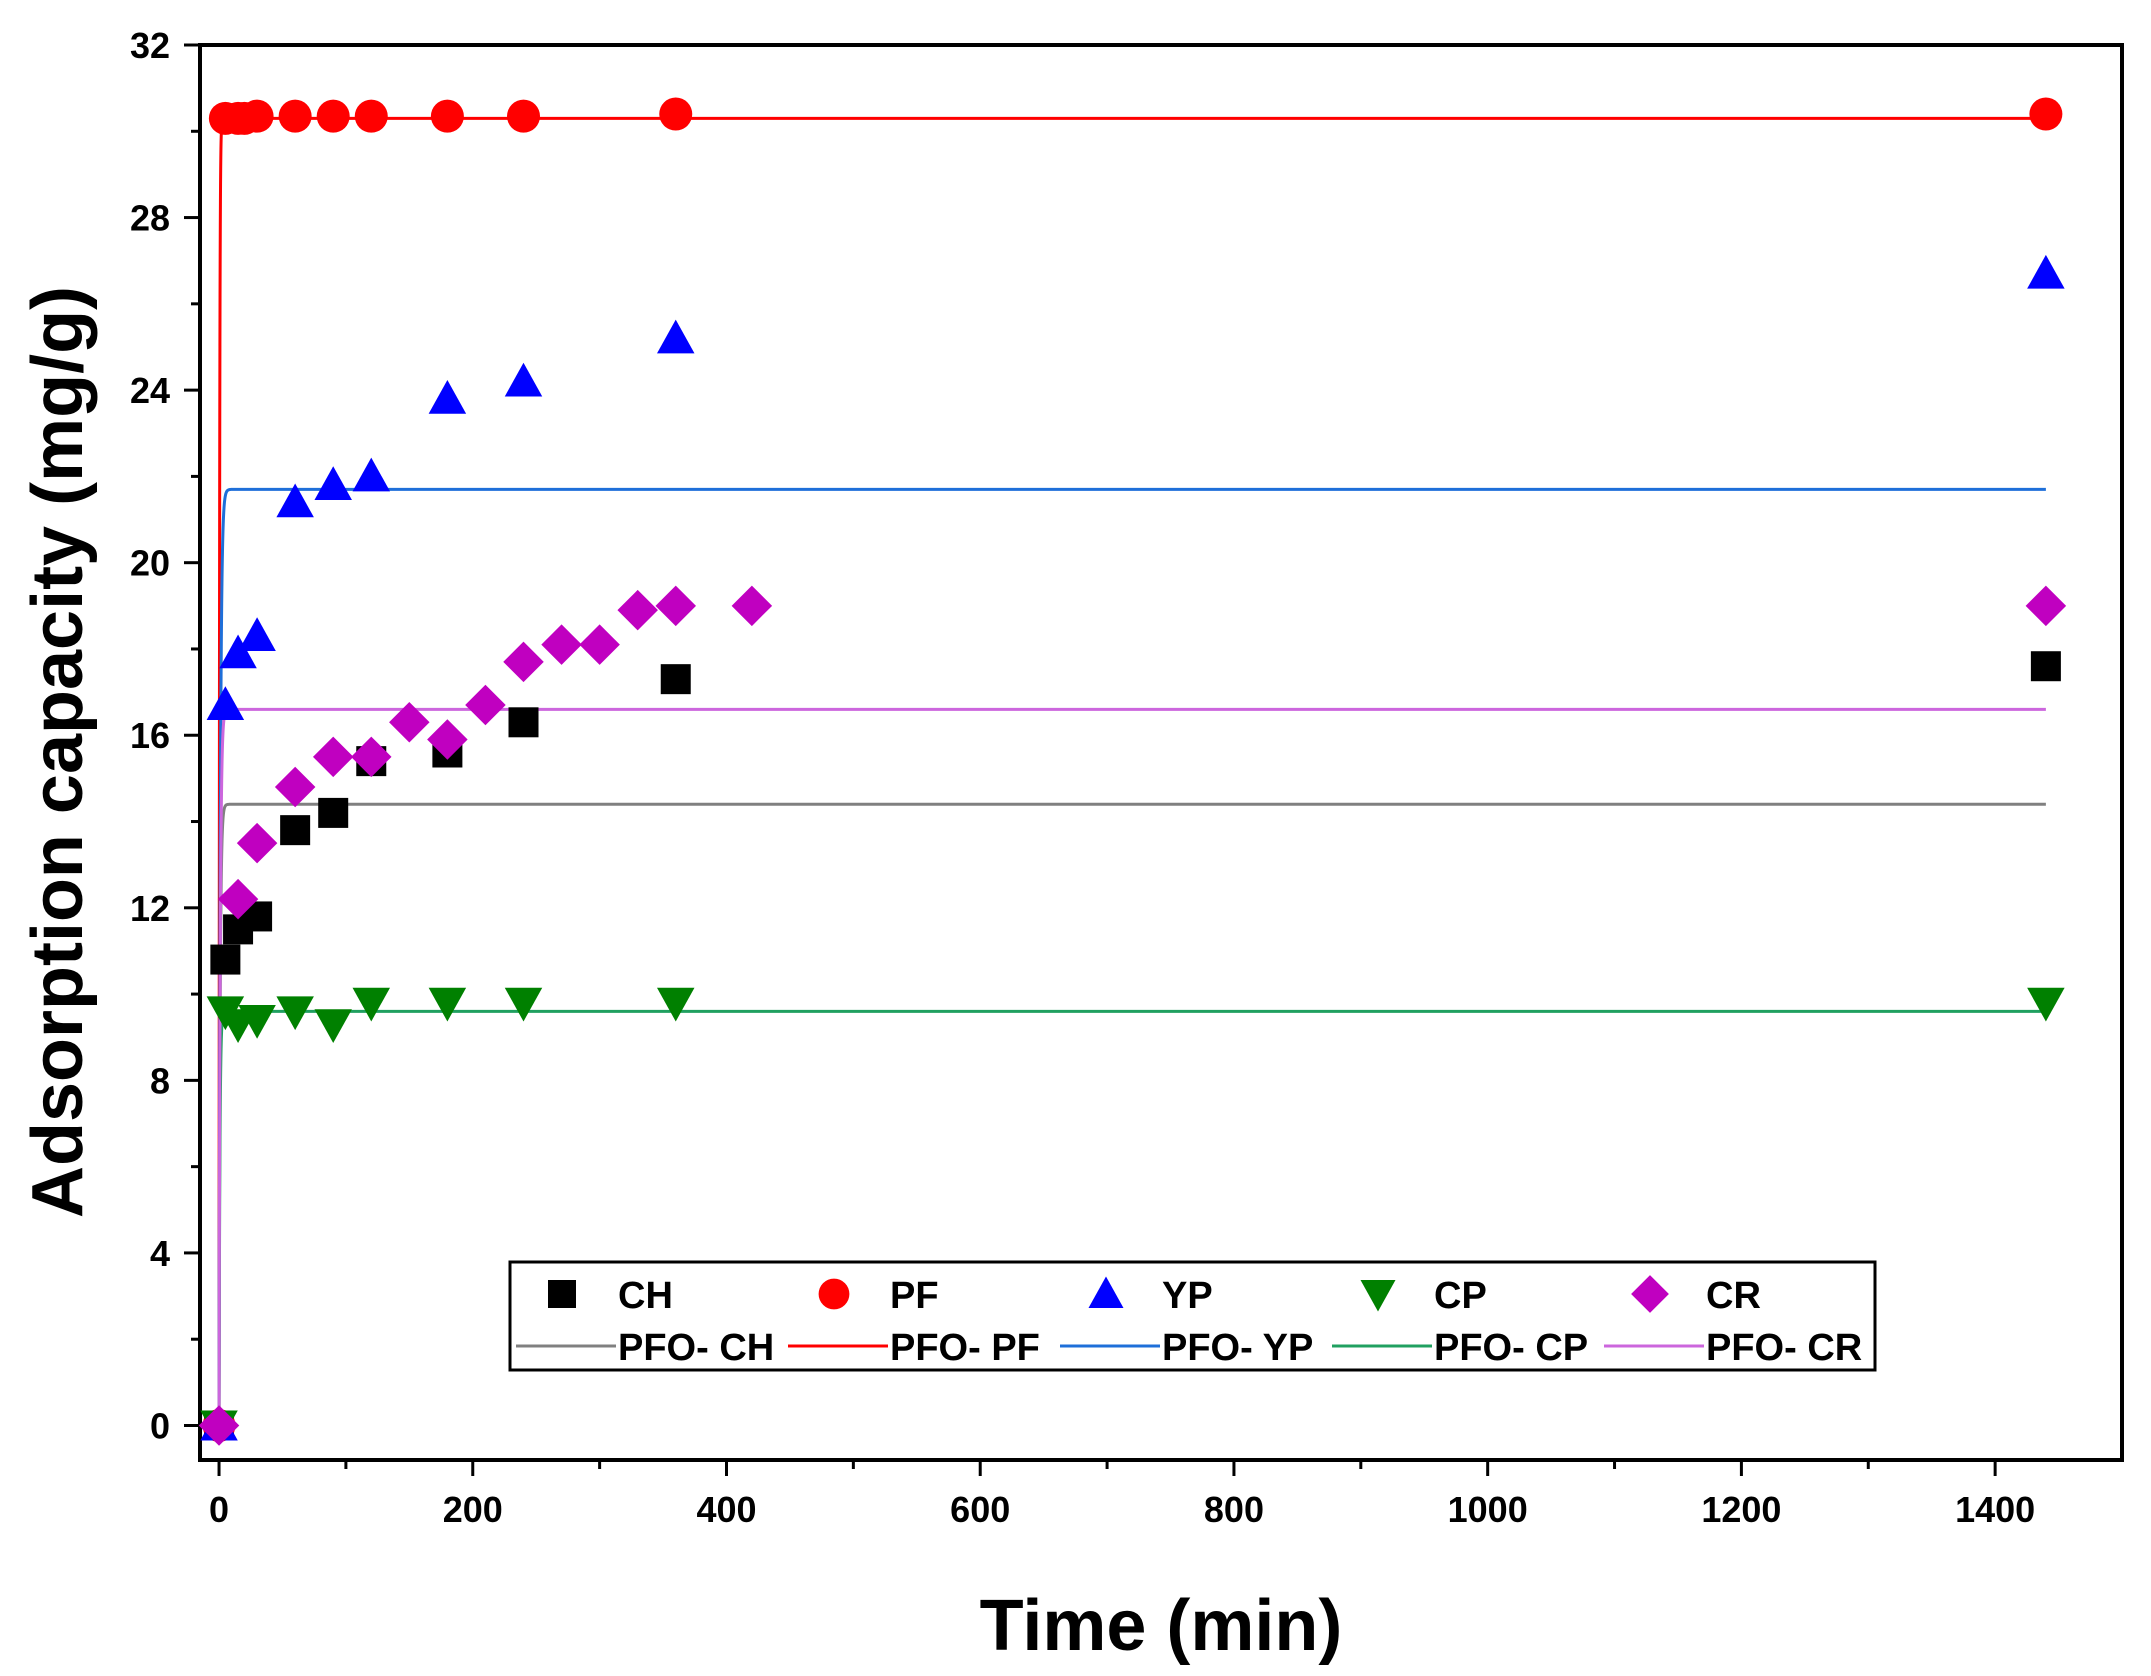  I want to click on legend-marker-cp, so click(1378, 1296).